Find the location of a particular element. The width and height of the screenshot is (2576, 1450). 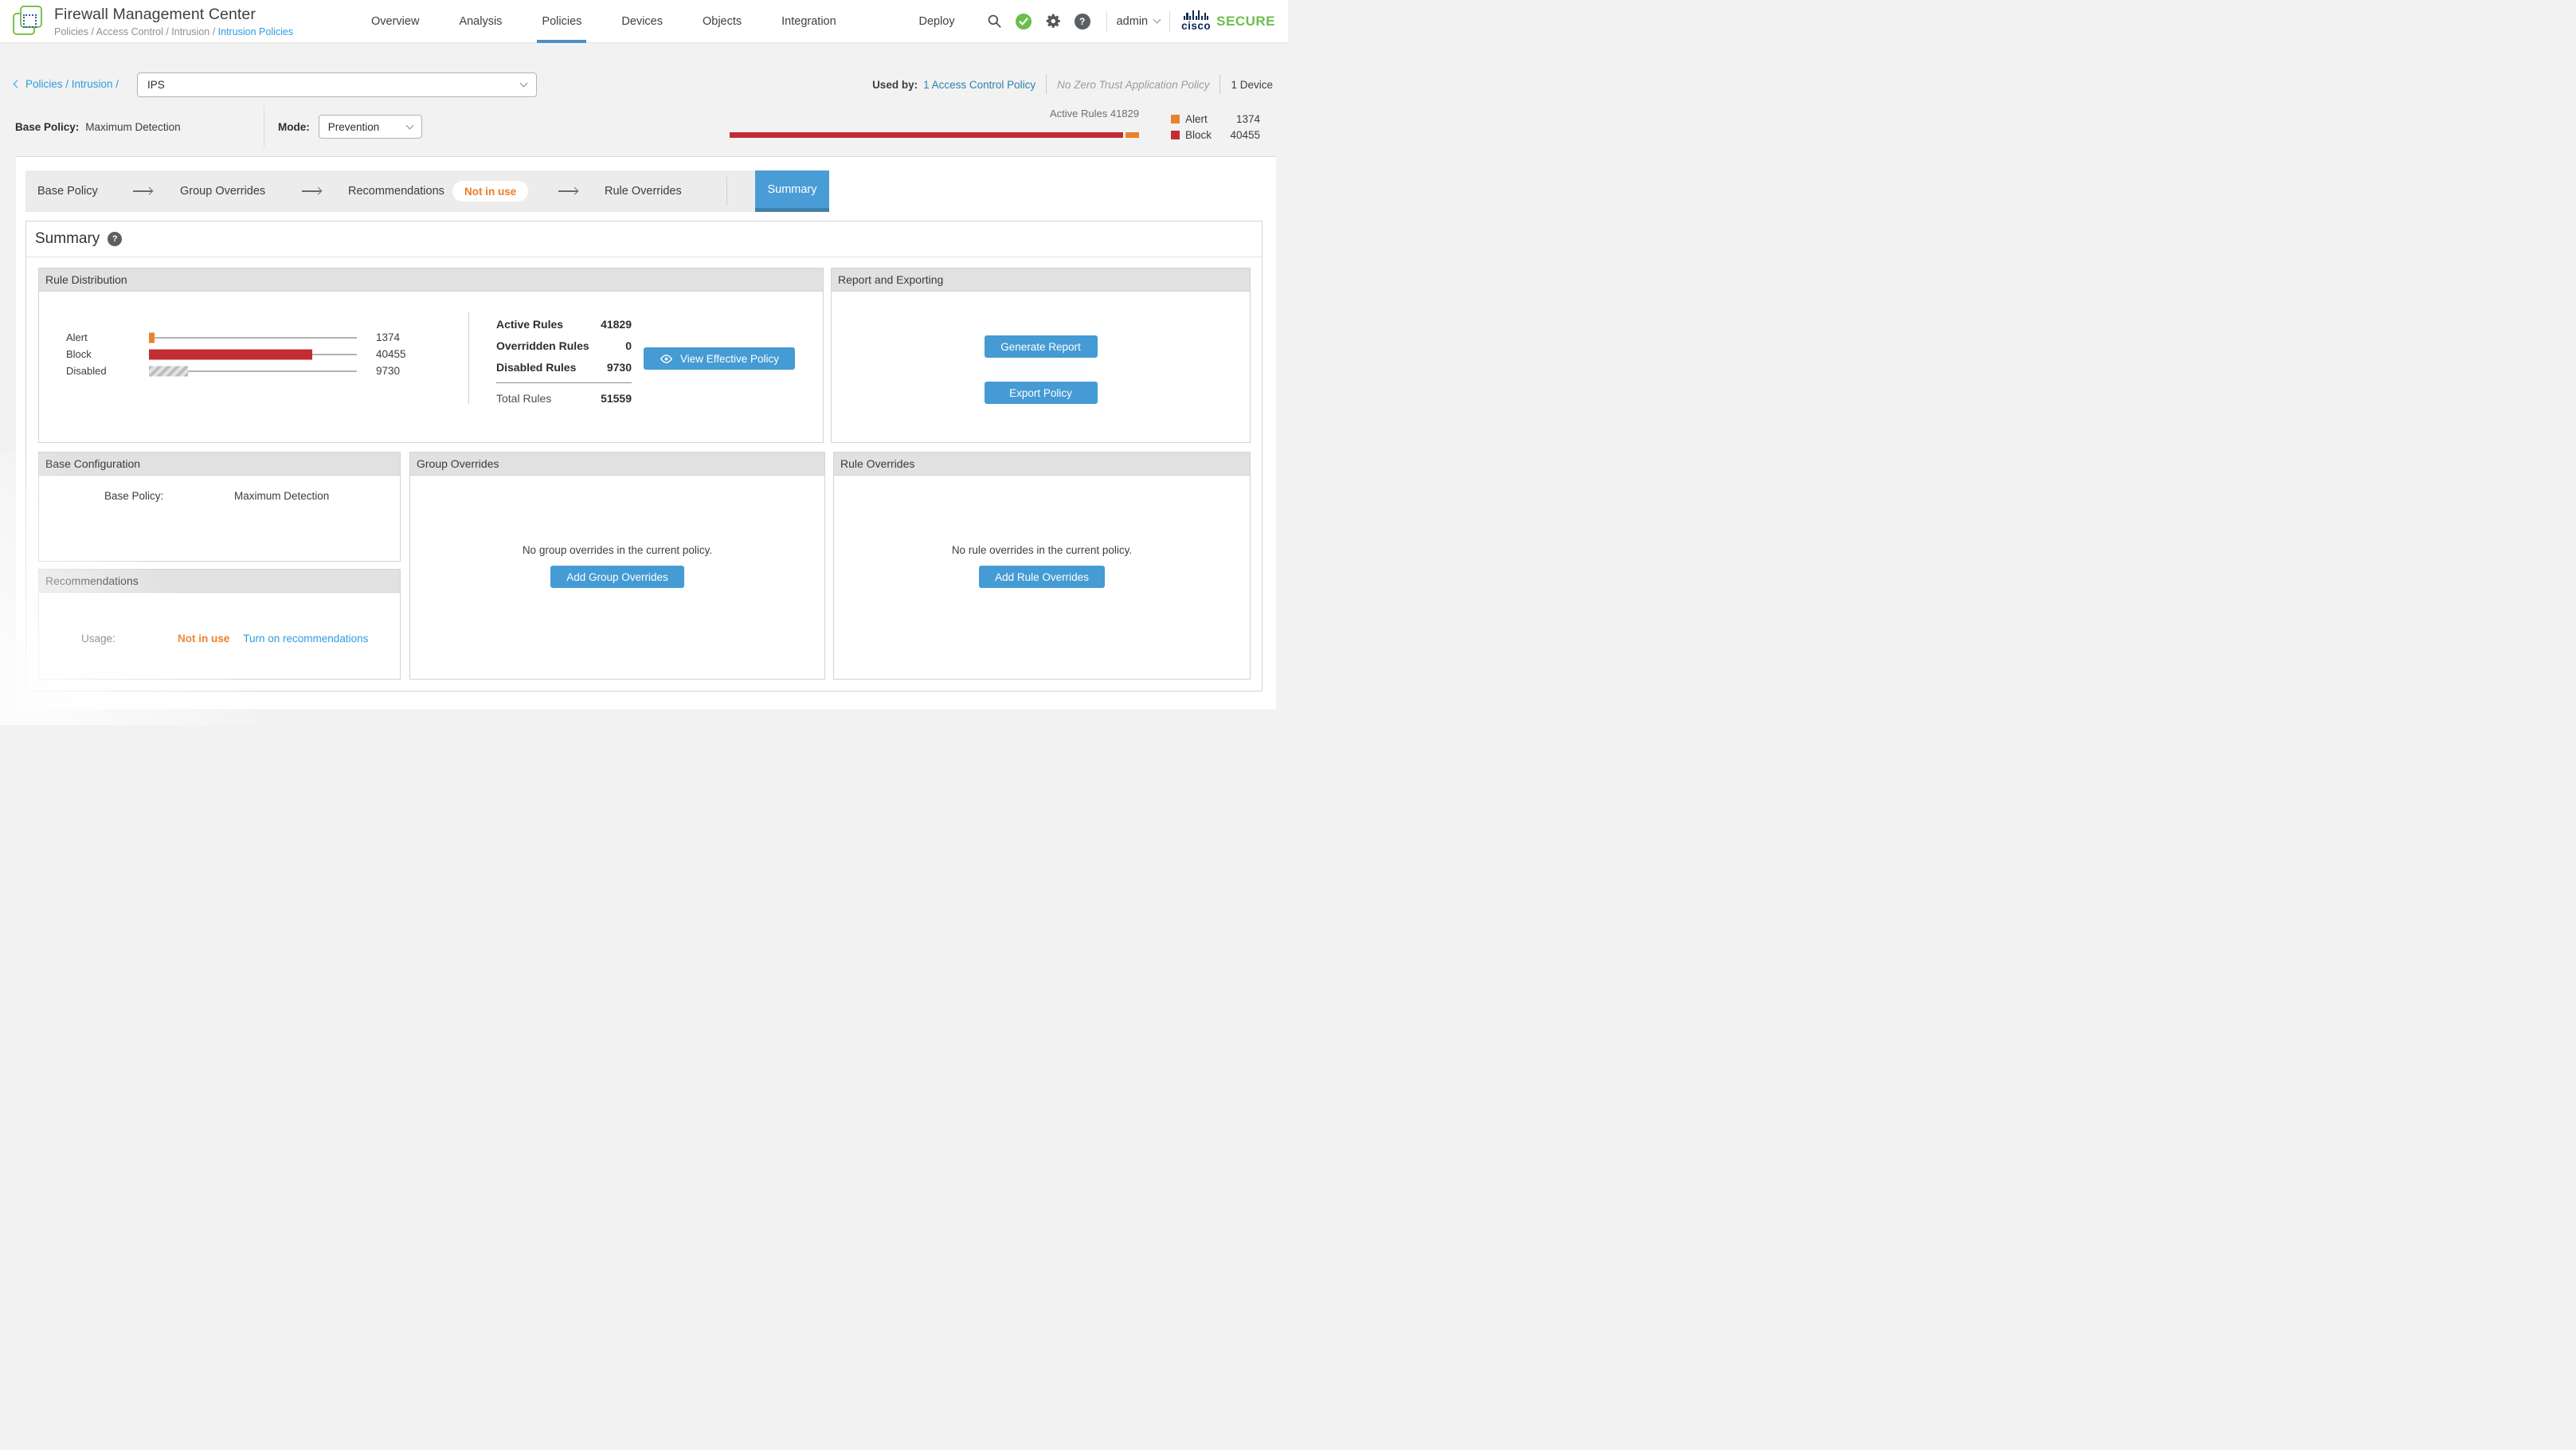

block-swatch-icon is located at coordinates (1175, 134).